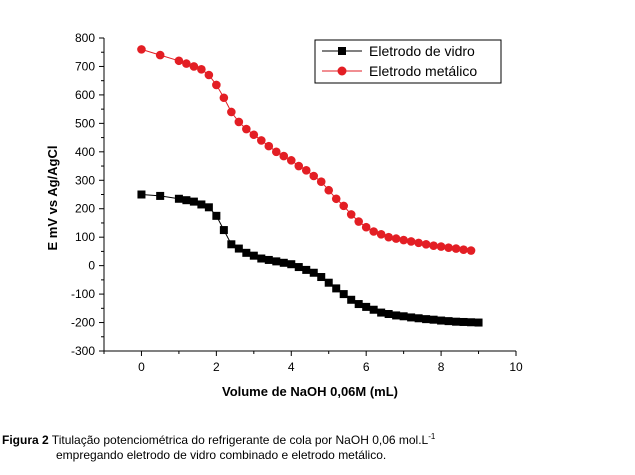 This screenshot has height=475, width=635. I want to click on legend-marker-vidro, so click(342, 51).